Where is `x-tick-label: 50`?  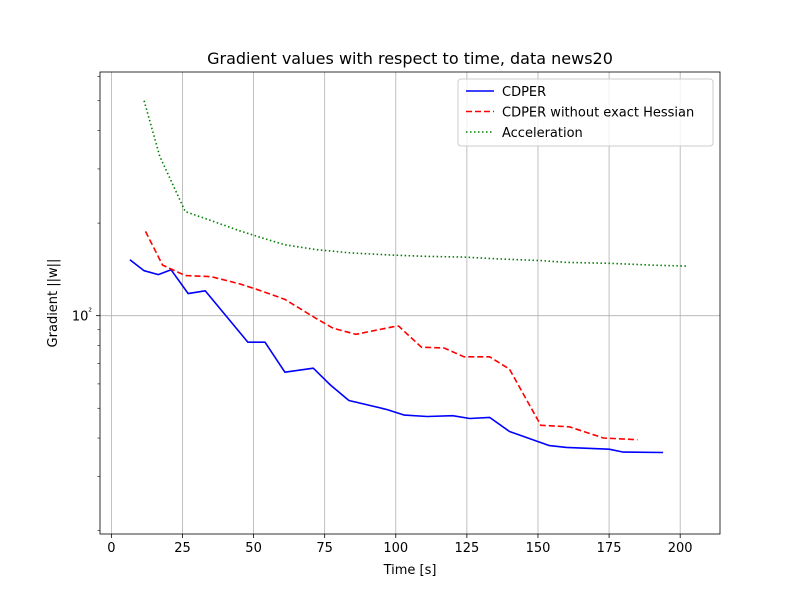
x-tick-label: 50 is located at coordinates (253, 548).